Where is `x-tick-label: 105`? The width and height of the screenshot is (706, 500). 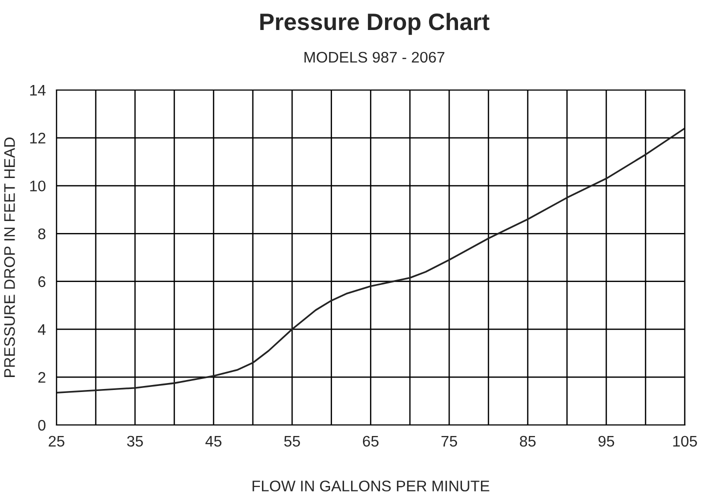 x-tick-label: 105 is located at coordinates (685, 441).